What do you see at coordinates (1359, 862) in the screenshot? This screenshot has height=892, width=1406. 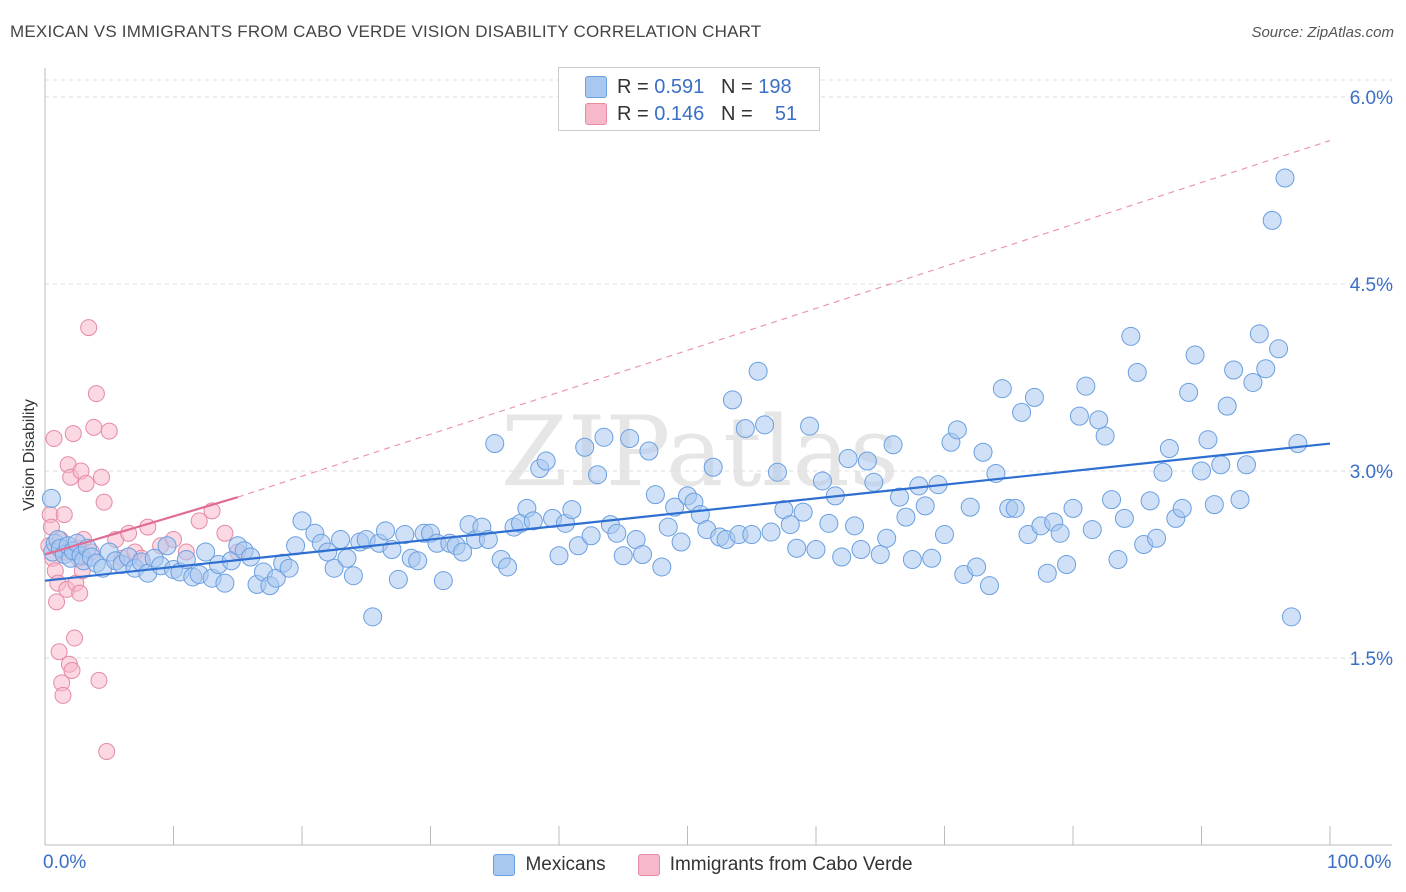 I see `x-tick-label-max: 100.0%` at bounding box center [1359, 862].